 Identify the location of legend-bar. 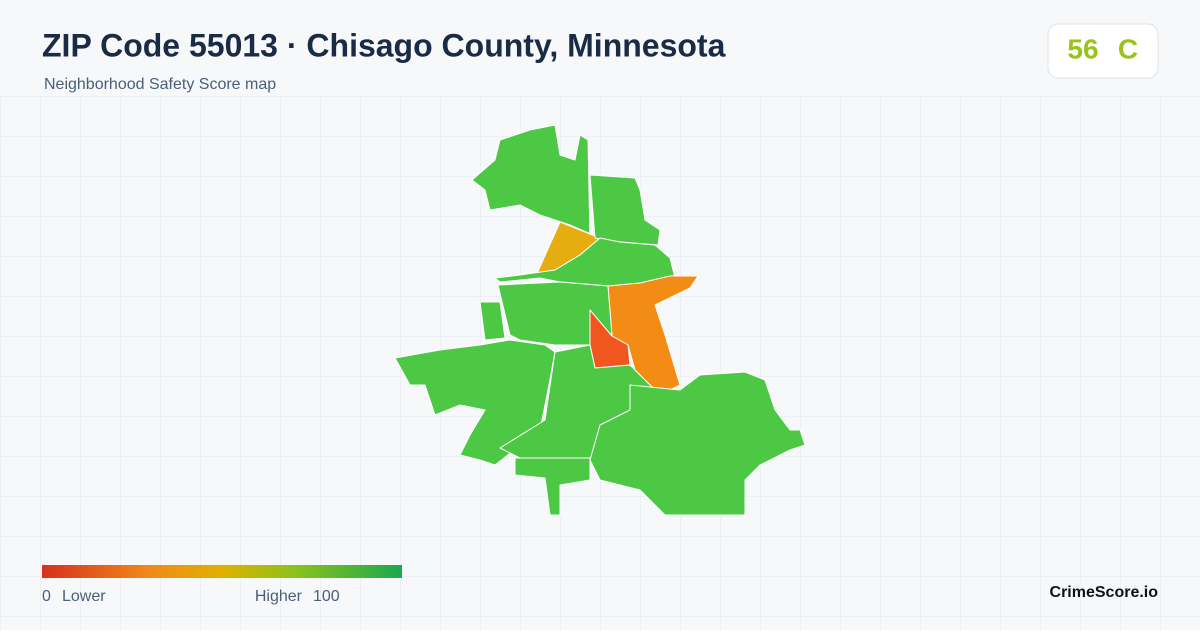
(222, 571).